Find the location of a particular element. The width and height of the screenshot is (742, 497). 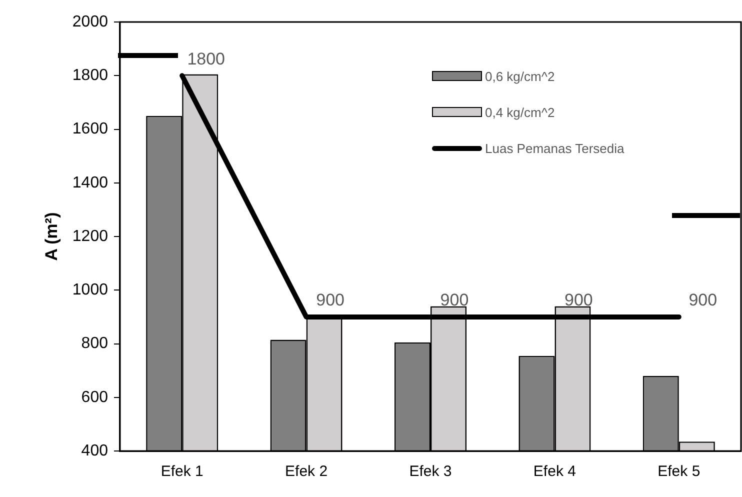

y-tick-label: 1800 is located at coordinates (90, 75).